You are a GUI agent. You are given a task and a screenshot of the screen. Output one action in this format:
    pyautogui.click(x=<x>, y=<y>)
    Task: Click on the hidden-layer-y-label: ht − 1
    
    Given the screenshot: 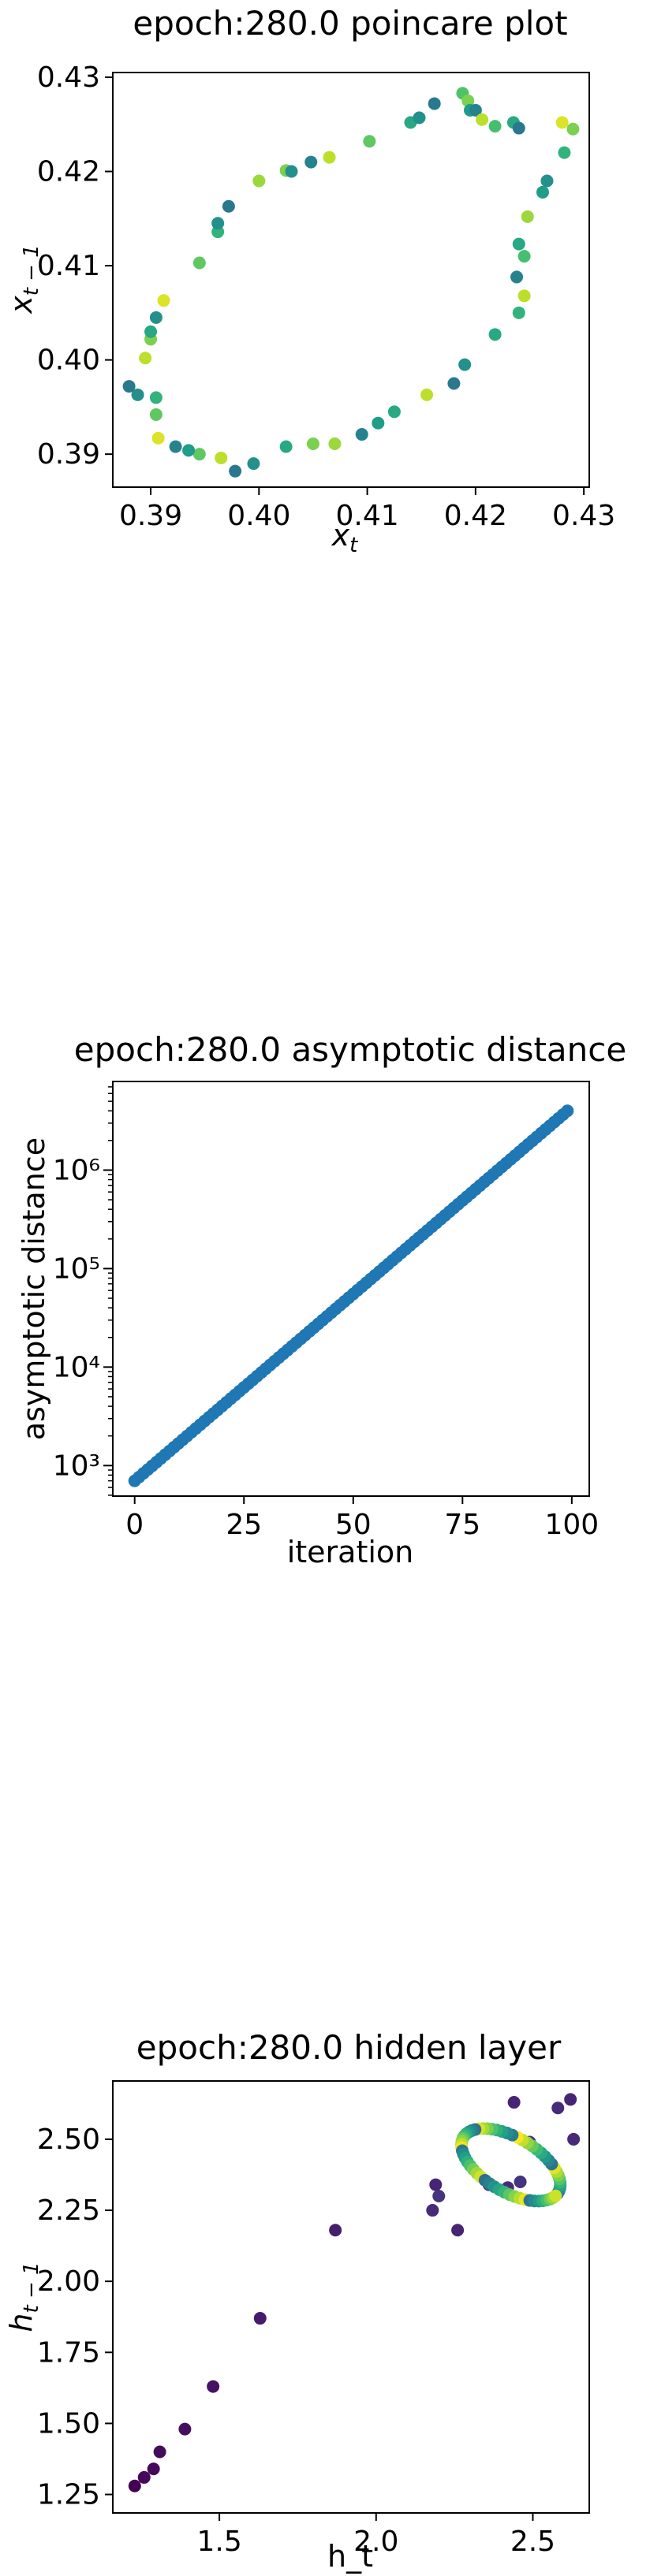 What is the action you would take?
    pyautogui.click(x=23, y=2296)
    